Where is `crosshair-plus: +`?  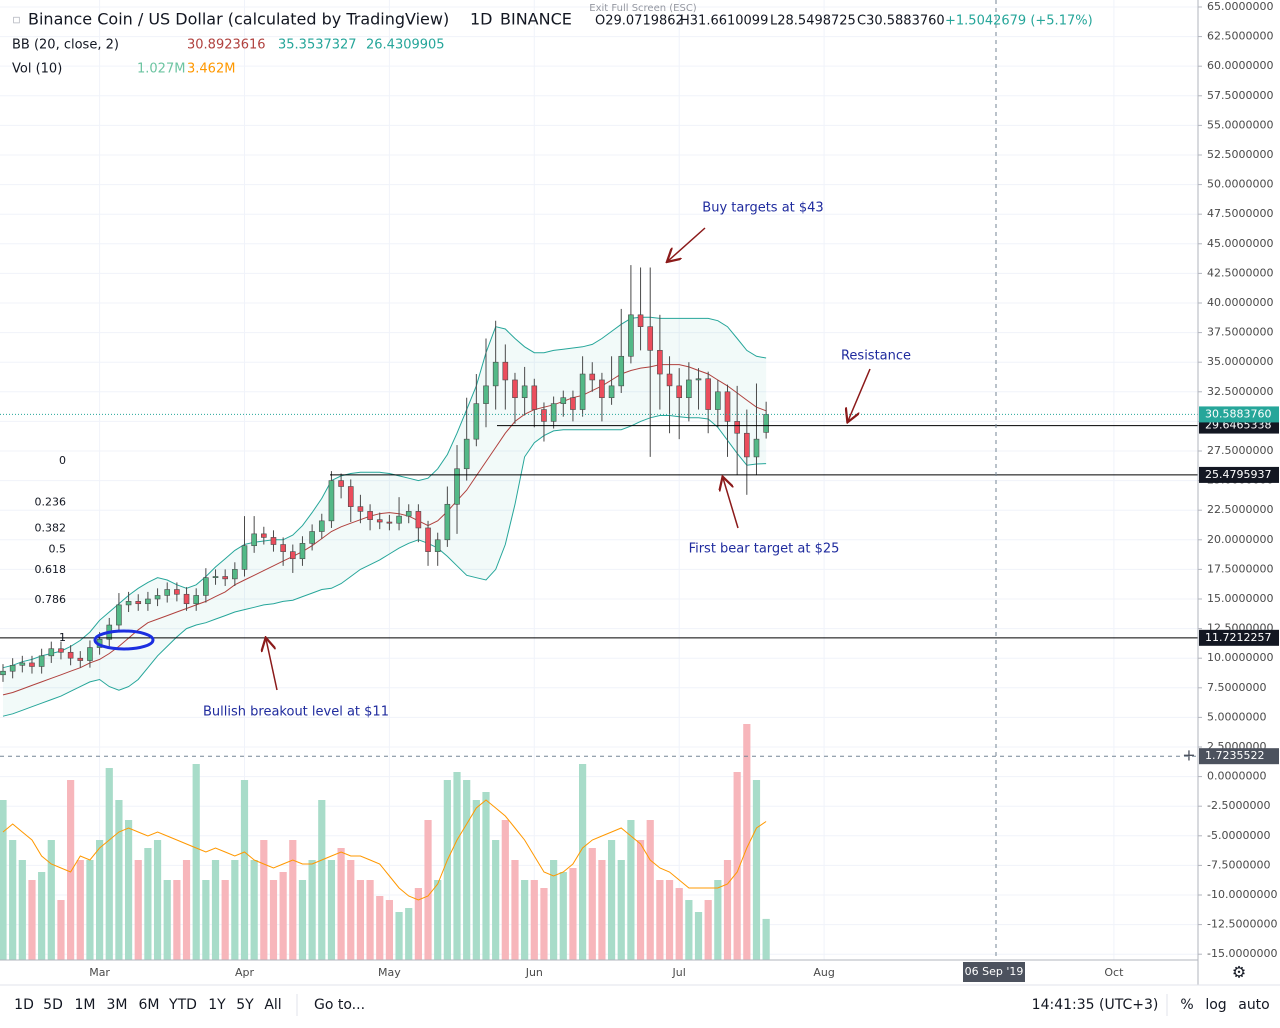 crosshair-plus: + is located at coordinates (1188, 755).